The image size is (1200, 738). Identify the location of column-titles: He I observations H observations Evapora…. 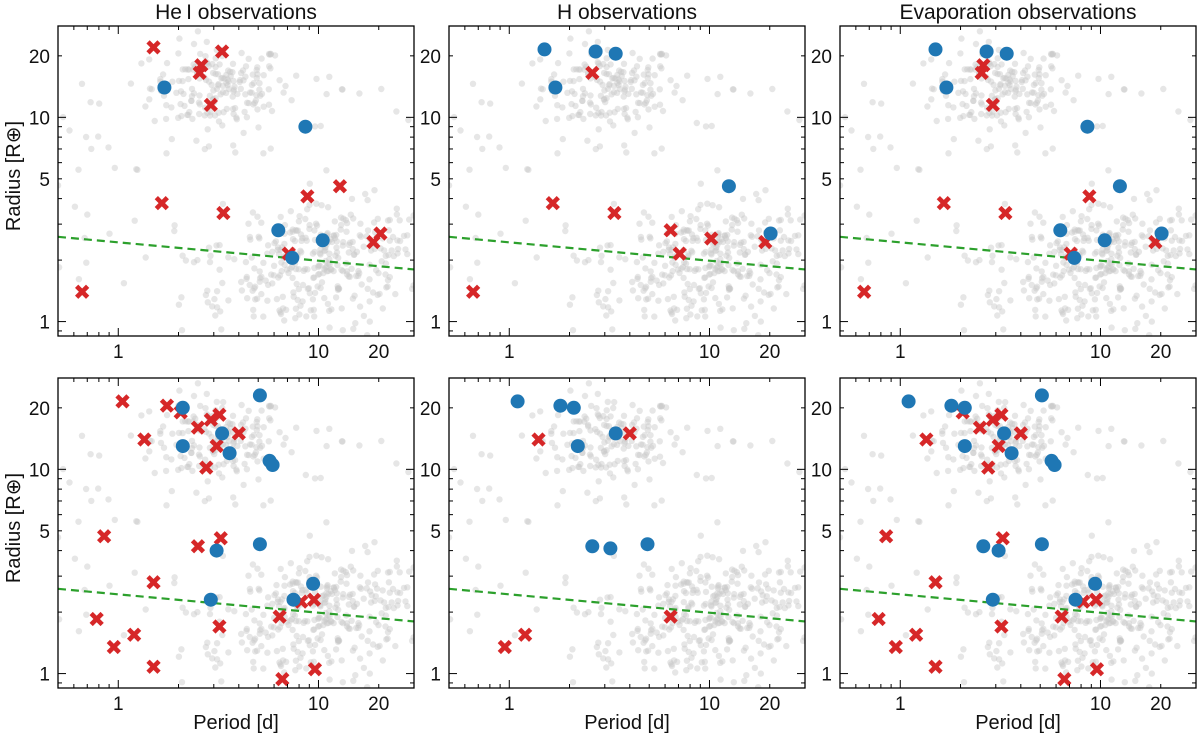
(645, 12).